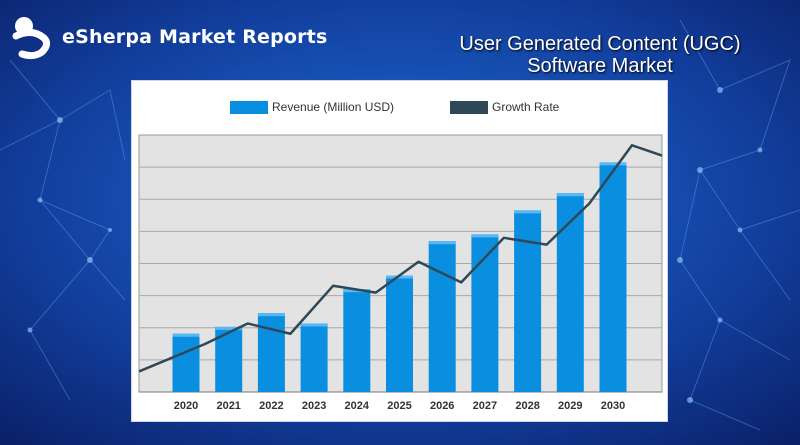 This screenshot has width=800, height=445. What do you see at coordinates (399, 333) in the screenshot?
I see `bar-2025` at bounding box center [399, 333].